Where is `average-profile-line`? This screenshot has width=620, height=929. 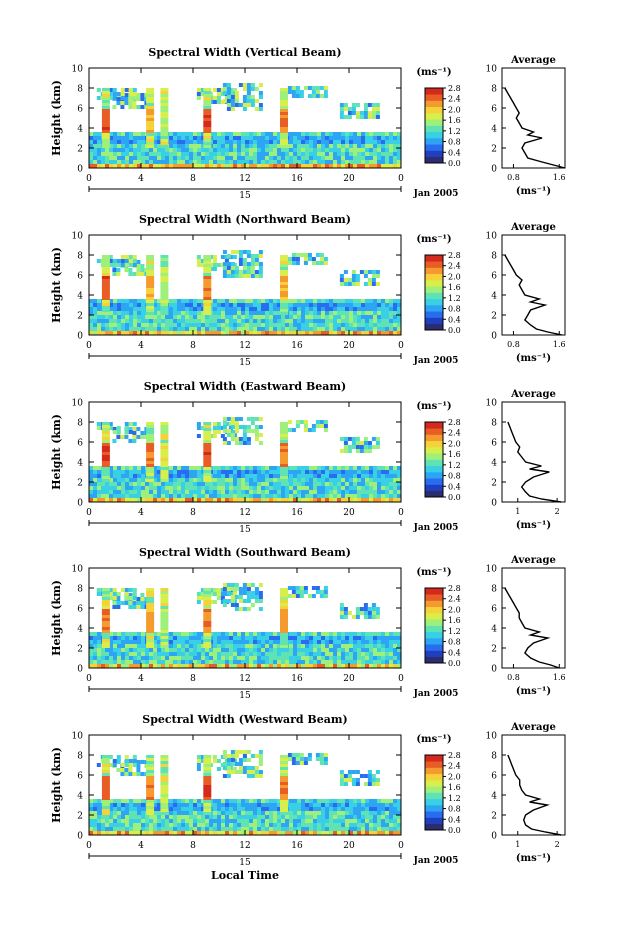
average-profile-line is located at coordinates (533, 295).